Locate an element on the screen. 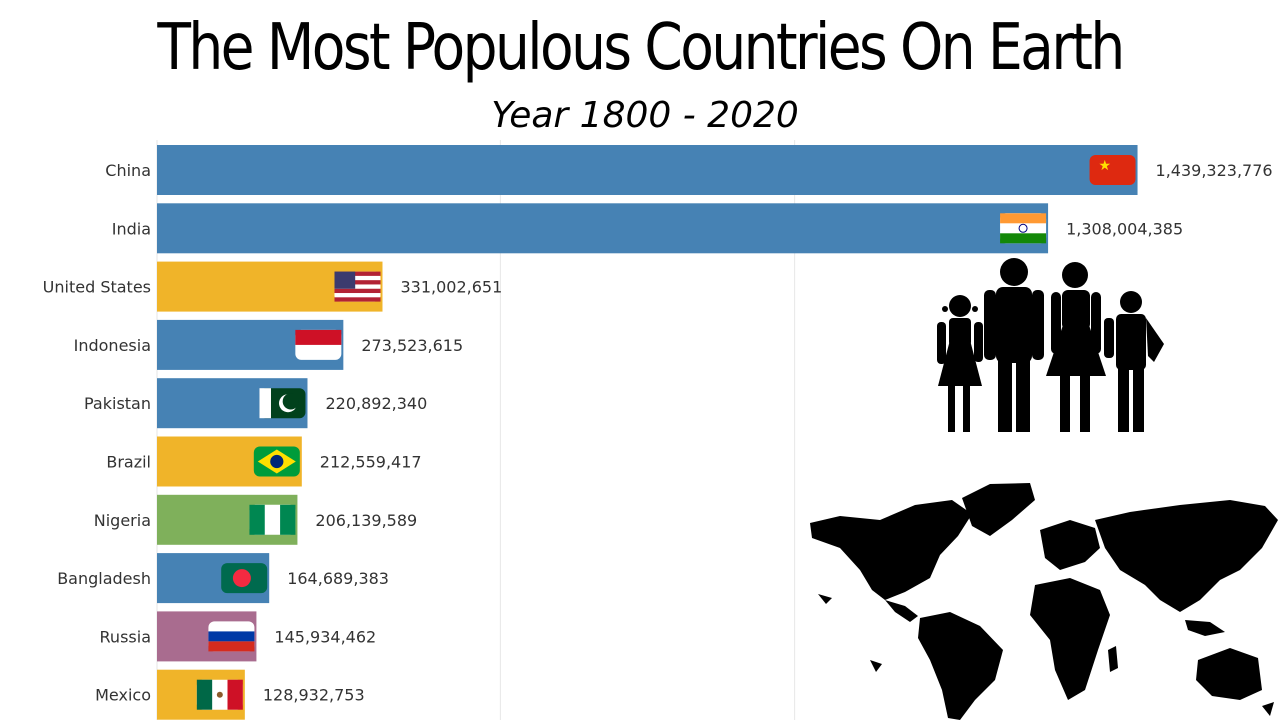 The image size is (1280, 720). value-label: 1,439,323,776 is located at coordinates (1214, 170).